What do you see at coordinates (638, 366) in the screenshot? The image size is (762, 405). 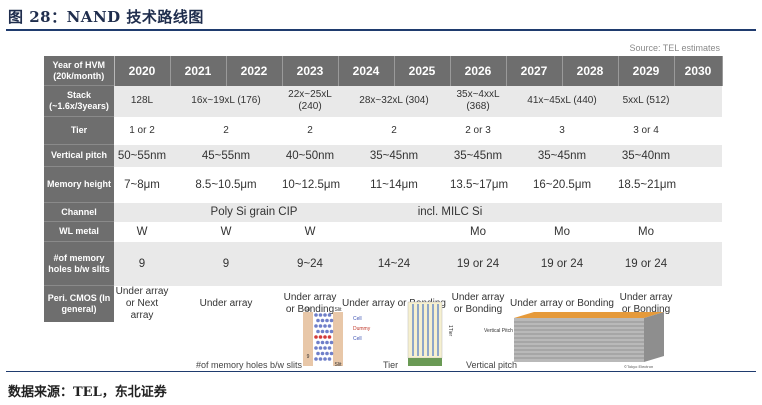 I see `tel-credit: ©Tokyo Electron` at bounding box center [638, 366].